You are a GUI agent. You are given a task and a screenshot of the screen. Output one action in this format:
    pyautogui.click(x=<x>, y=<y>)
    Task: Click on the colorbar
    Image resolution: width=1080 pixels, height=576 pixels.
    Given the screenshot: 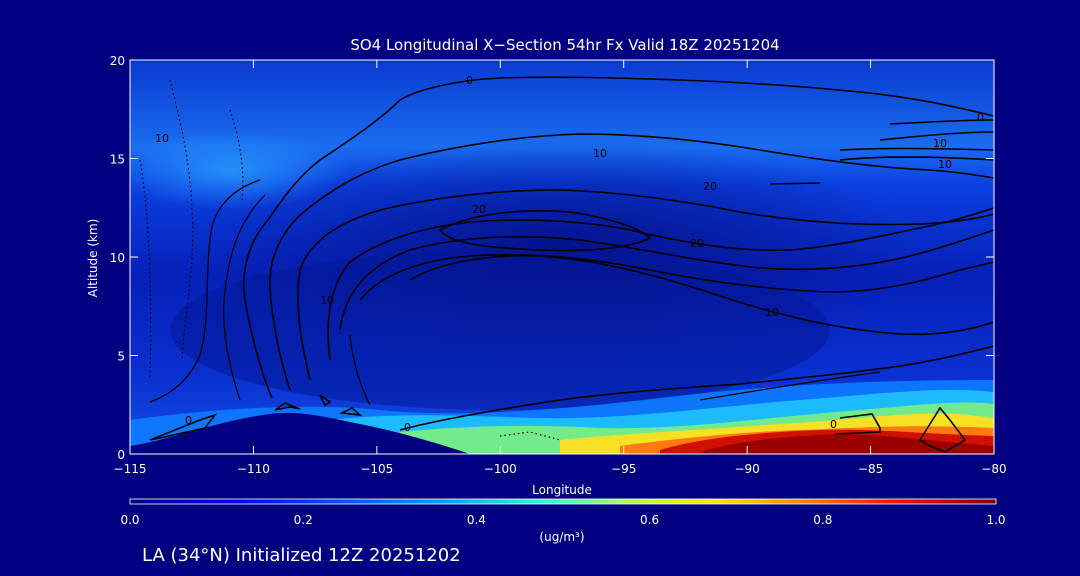 What is the action you would take?
    pyautogui.click(x=563, y=501)
    